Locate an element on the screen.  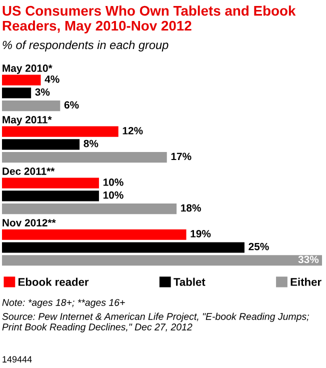
data-label: 33% is located at coordinates (308, 260).